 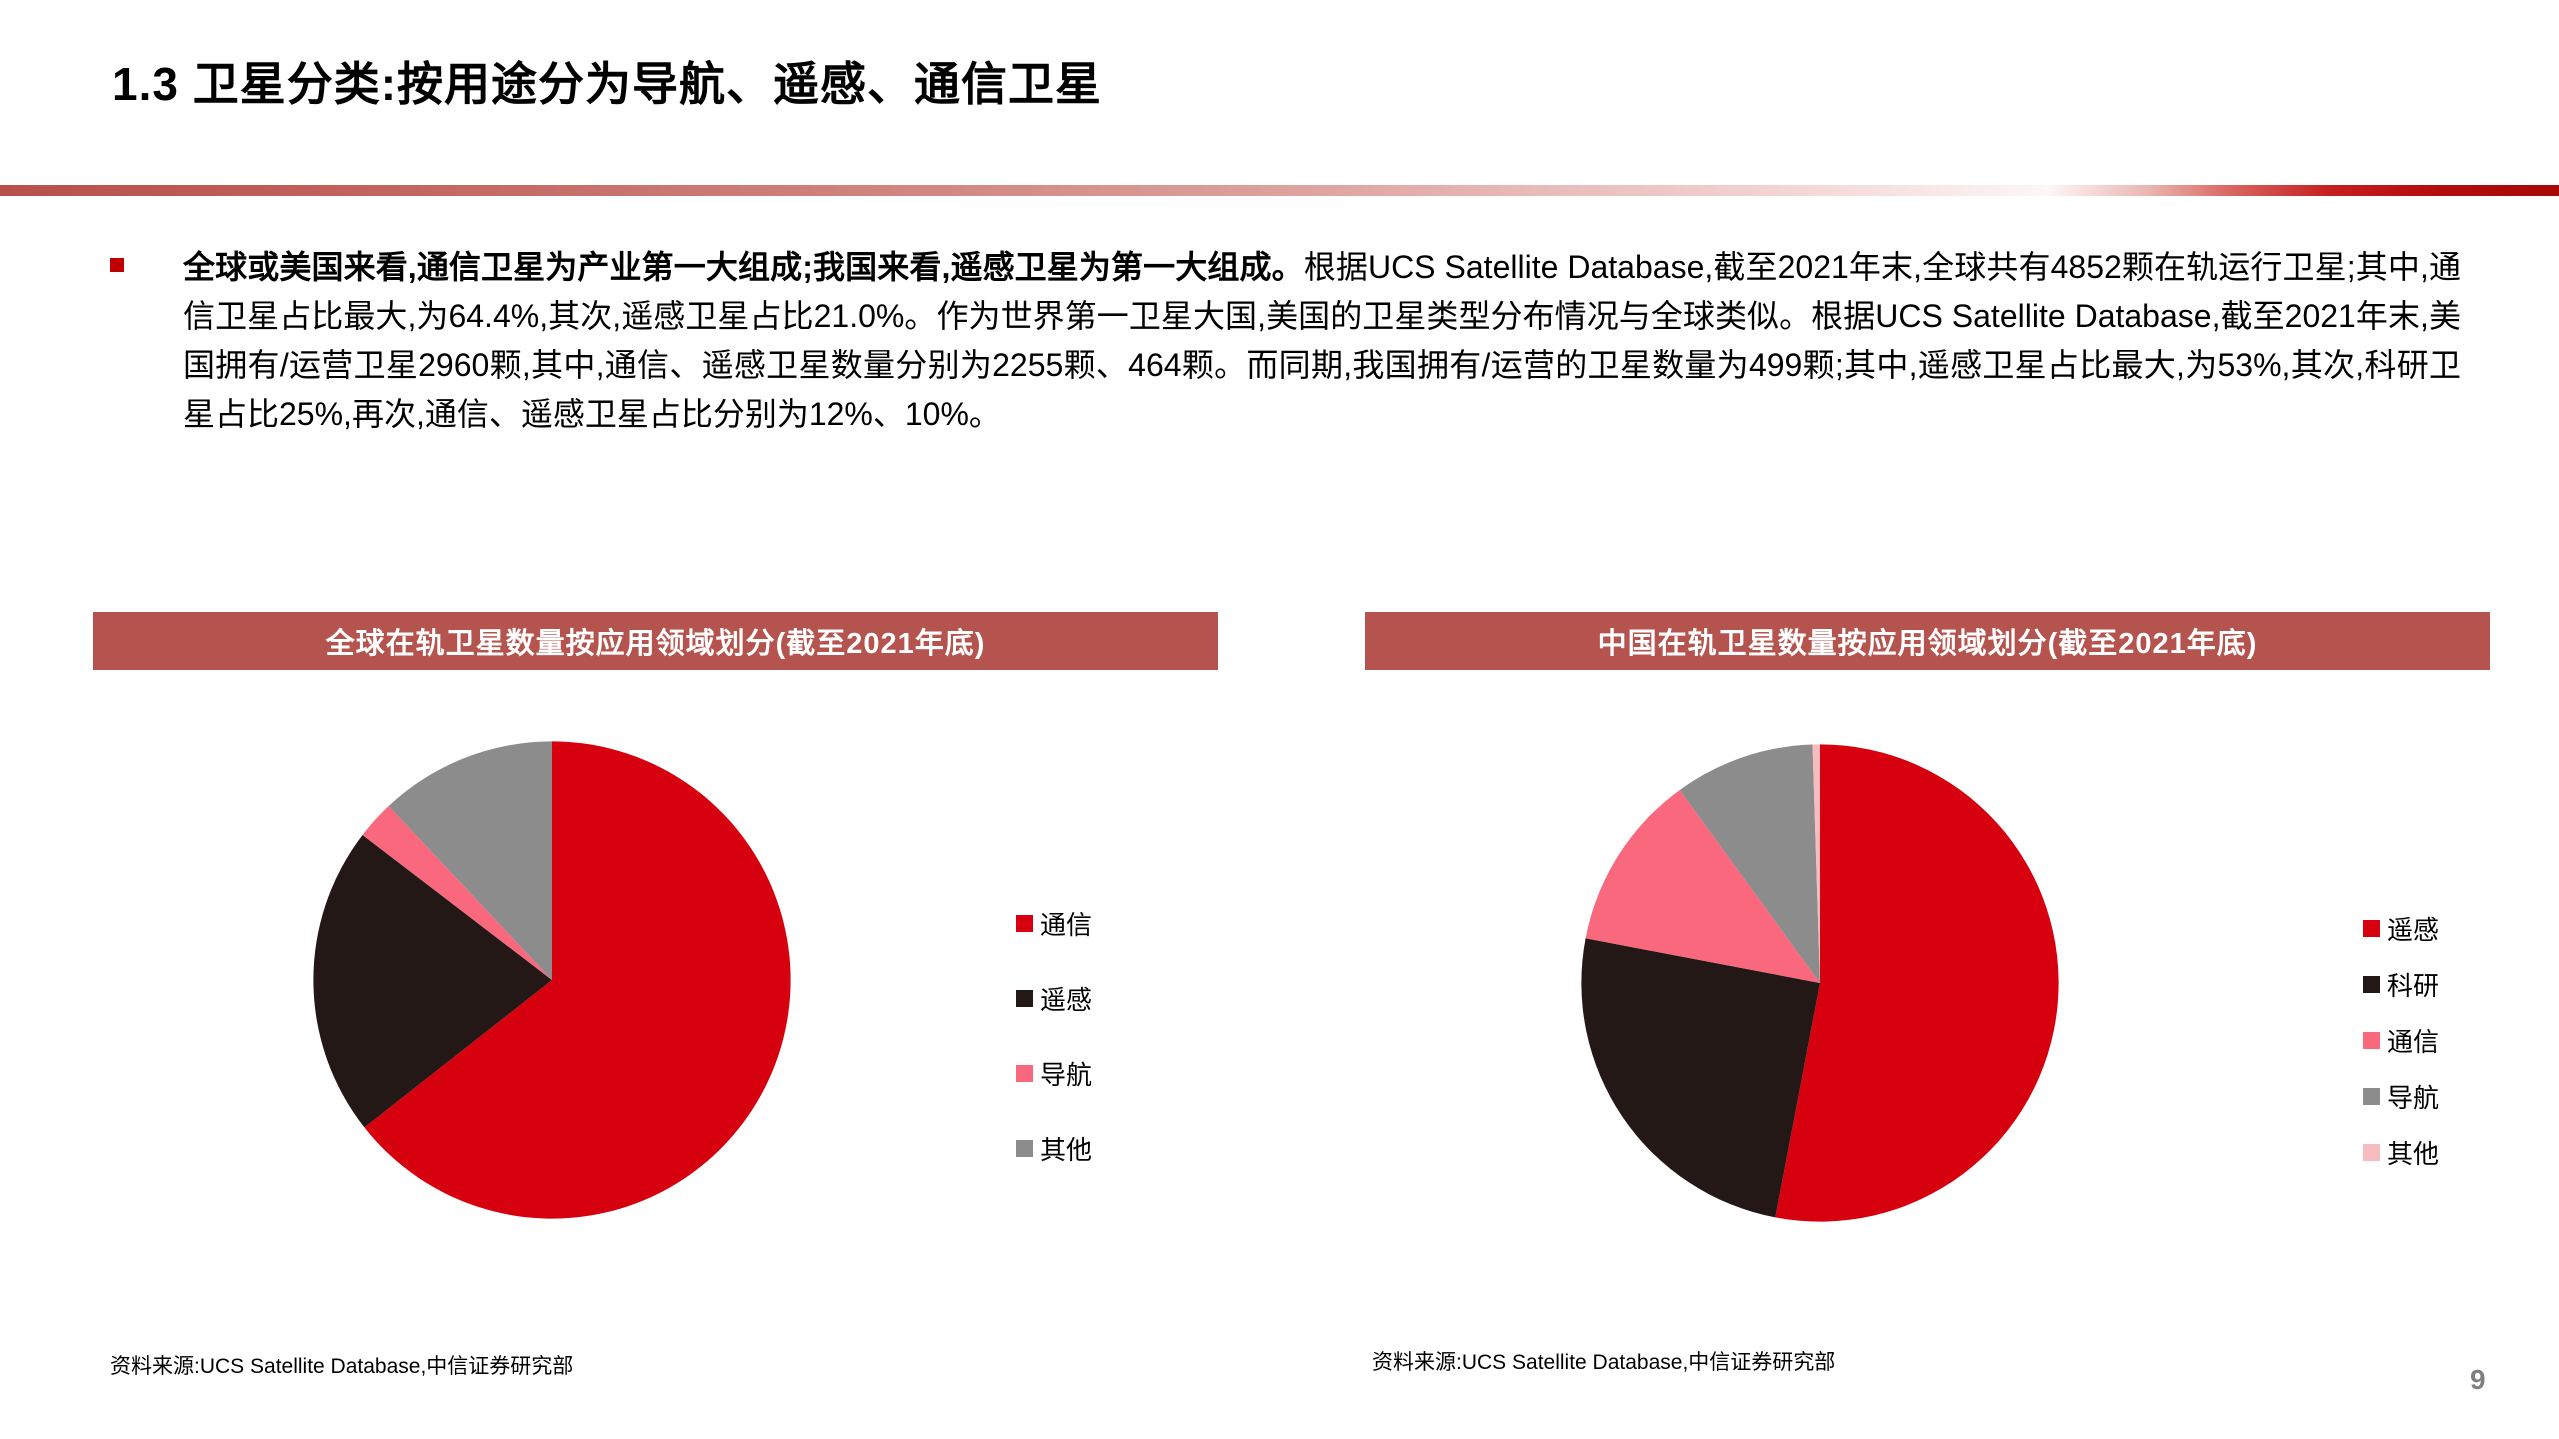 What do you see at coordinates (655, 644) in the screenshot?
I see `chart-title: 全球在轨卫星数量按应用领域划分(截至2021年底)` at bounding box center [655, 644].